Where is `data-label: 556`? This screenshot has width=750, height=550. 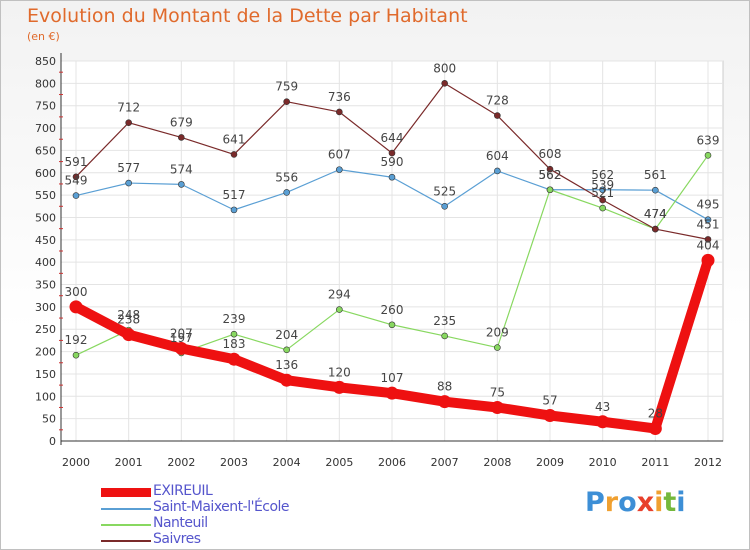 data-label: 556 is located at coordinates (286, 177).